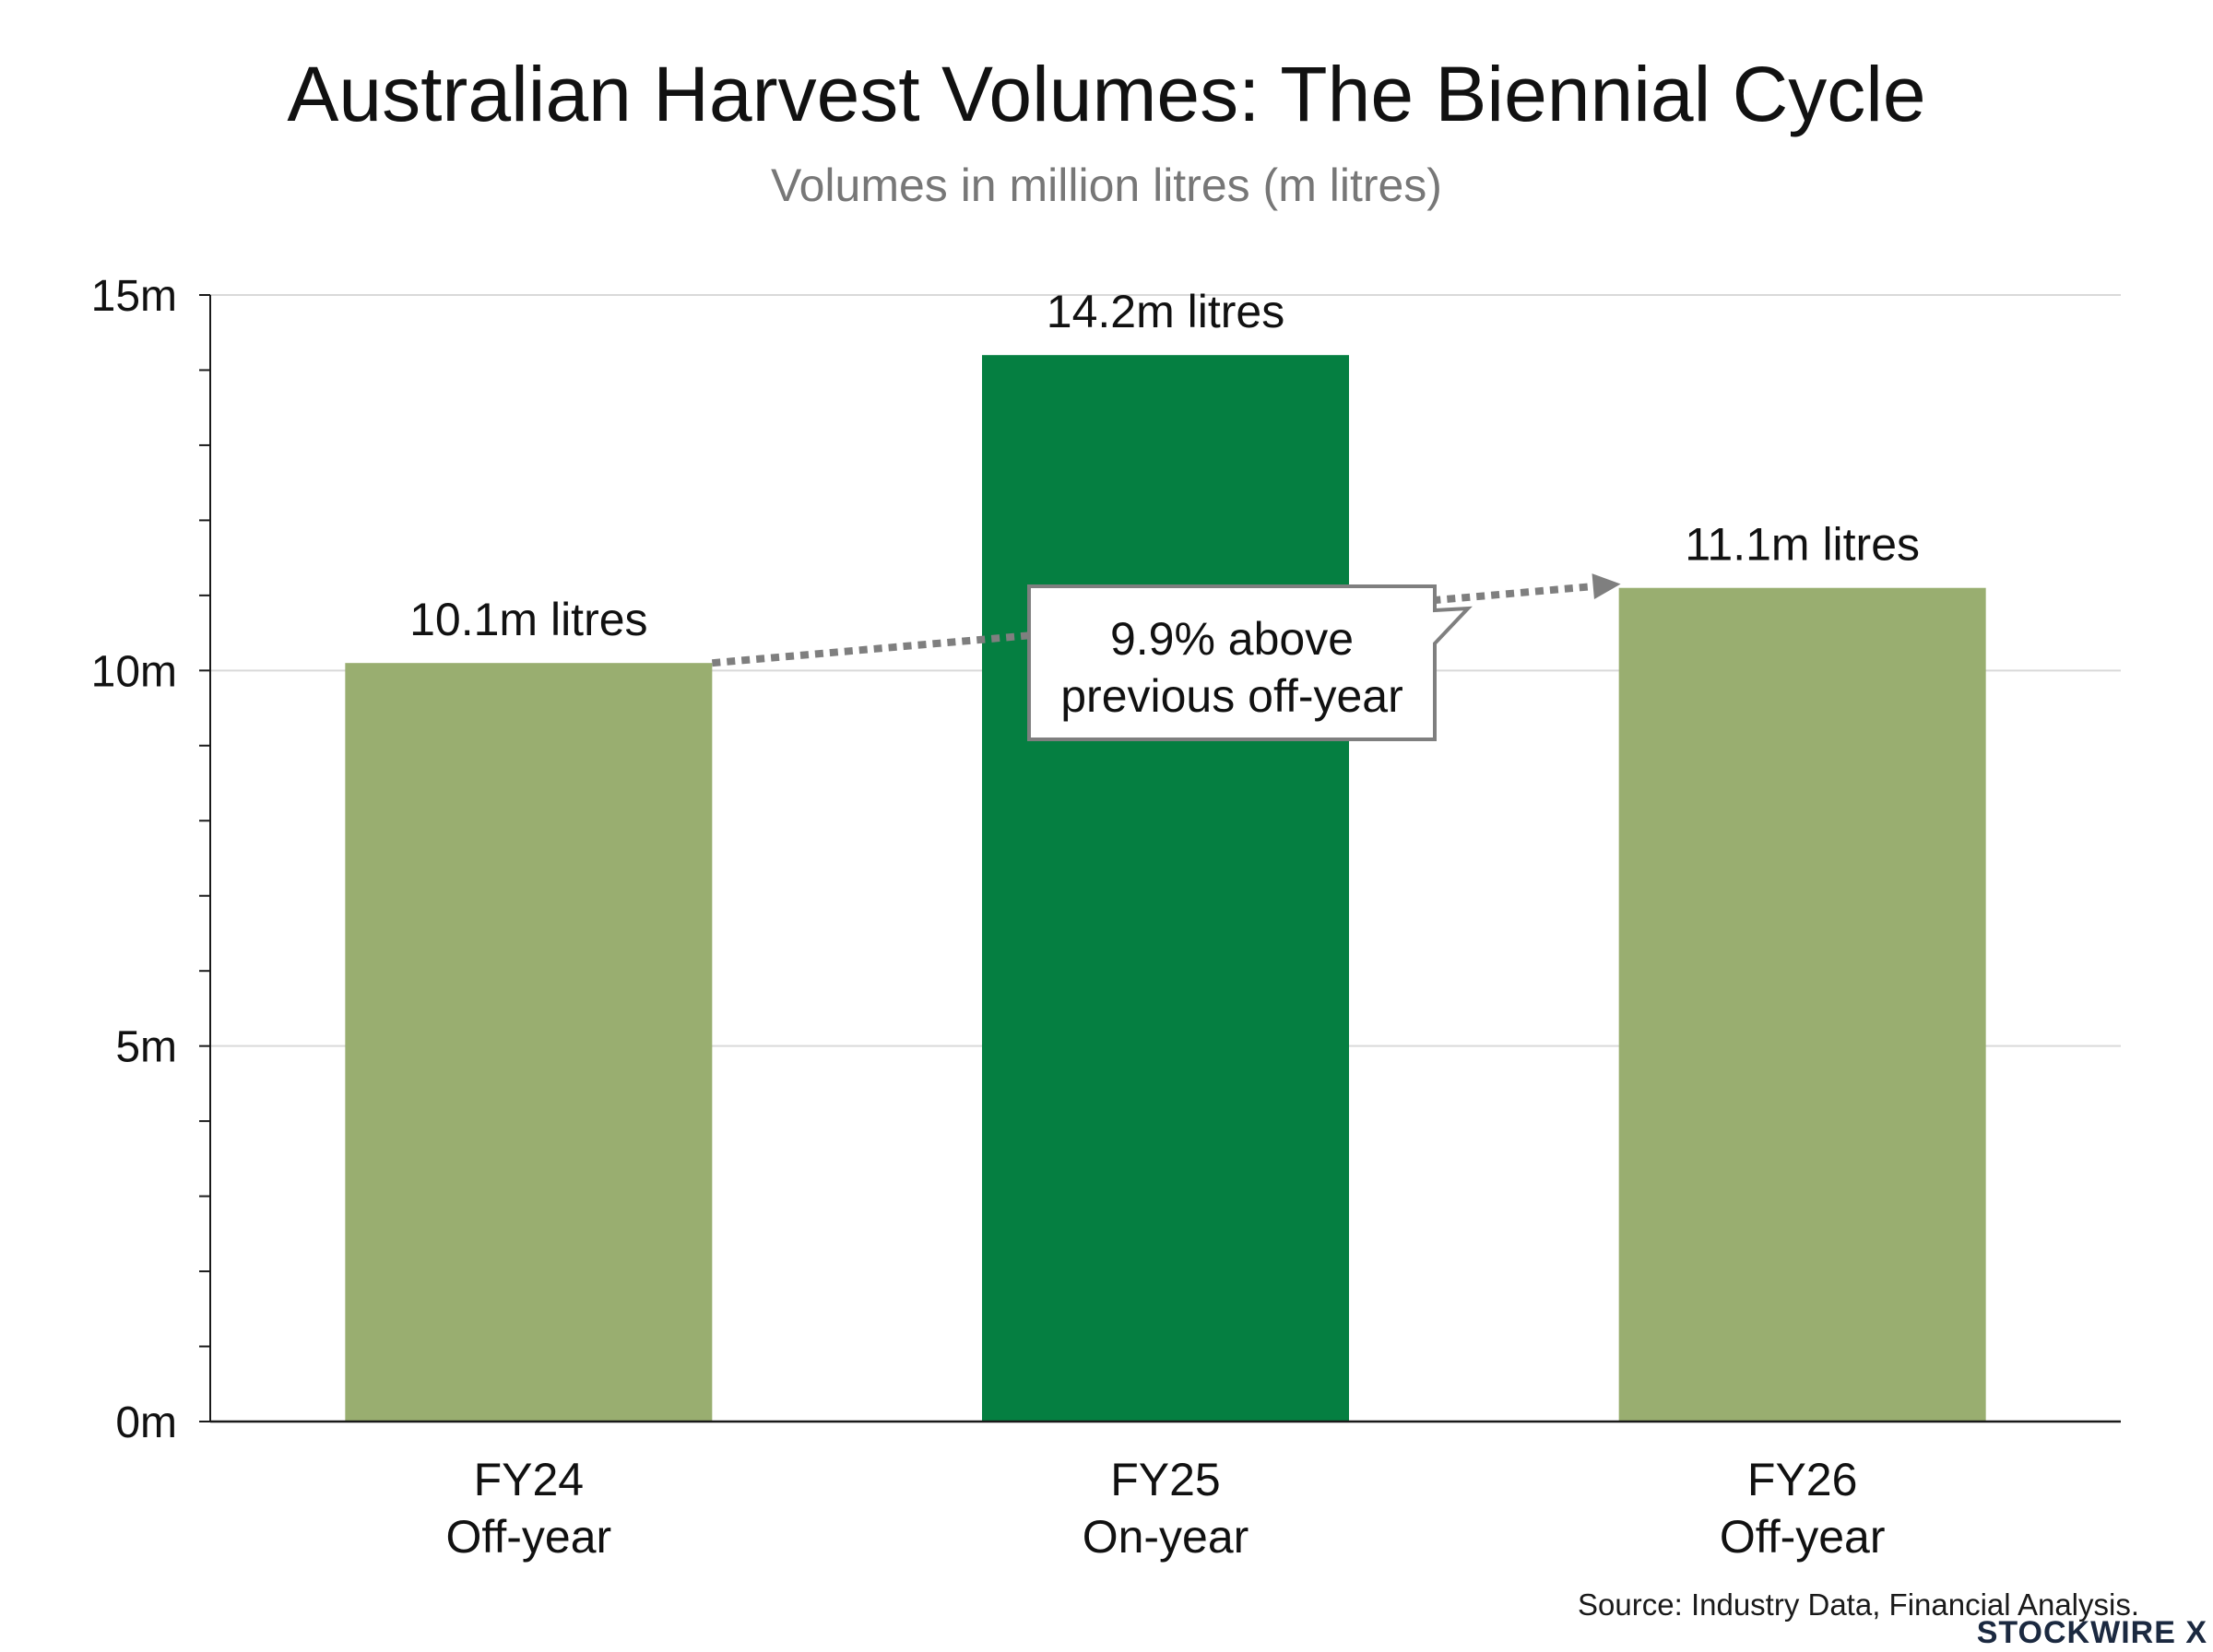 This screenshot has height=1652, width=2213. Describe the element at coordinates (1166, 1537) in the screenshot. I see `x-tick-label-line: On-year` at that location.